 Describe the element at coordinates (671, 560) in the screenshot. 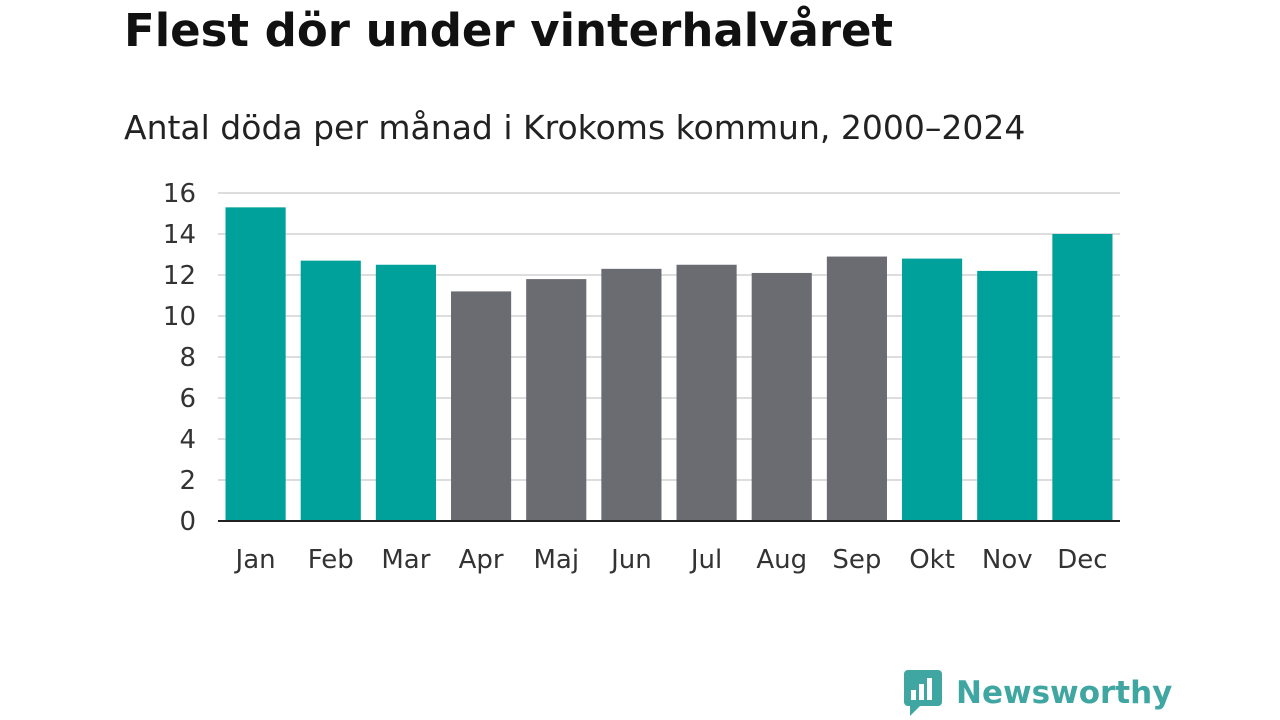

I see `x-axis-ticks: Jan Feb Mar Apr Maj Jun Jul Aug Sep Okt Nov Dec` at that location.